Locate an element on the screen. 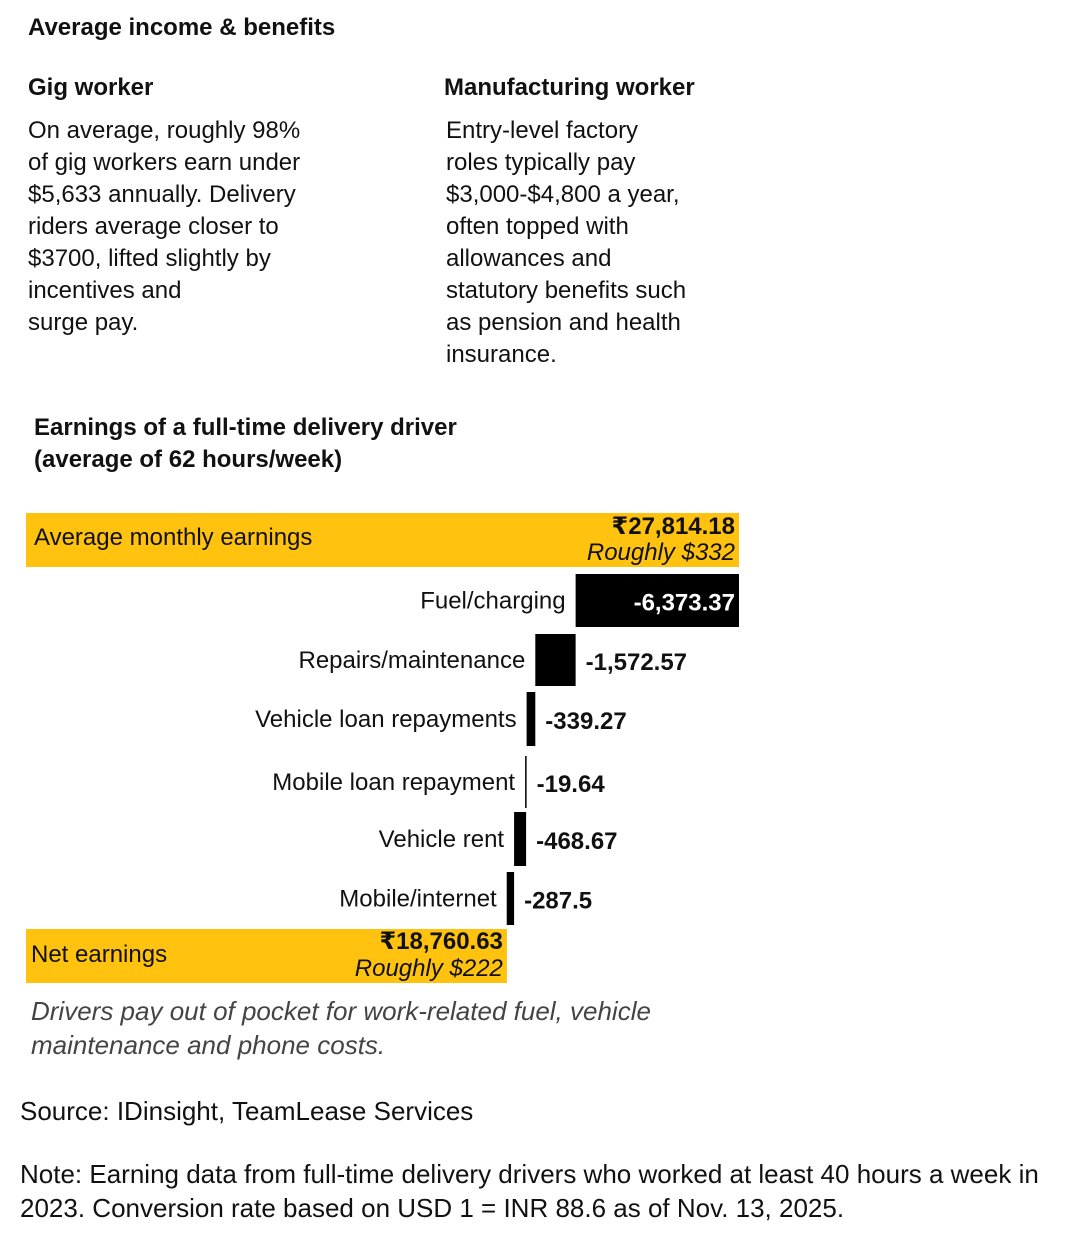 This screenshot has width=1074, height=1240. bar-step-value-6: -287.5 is located at coordinates (558, 901).